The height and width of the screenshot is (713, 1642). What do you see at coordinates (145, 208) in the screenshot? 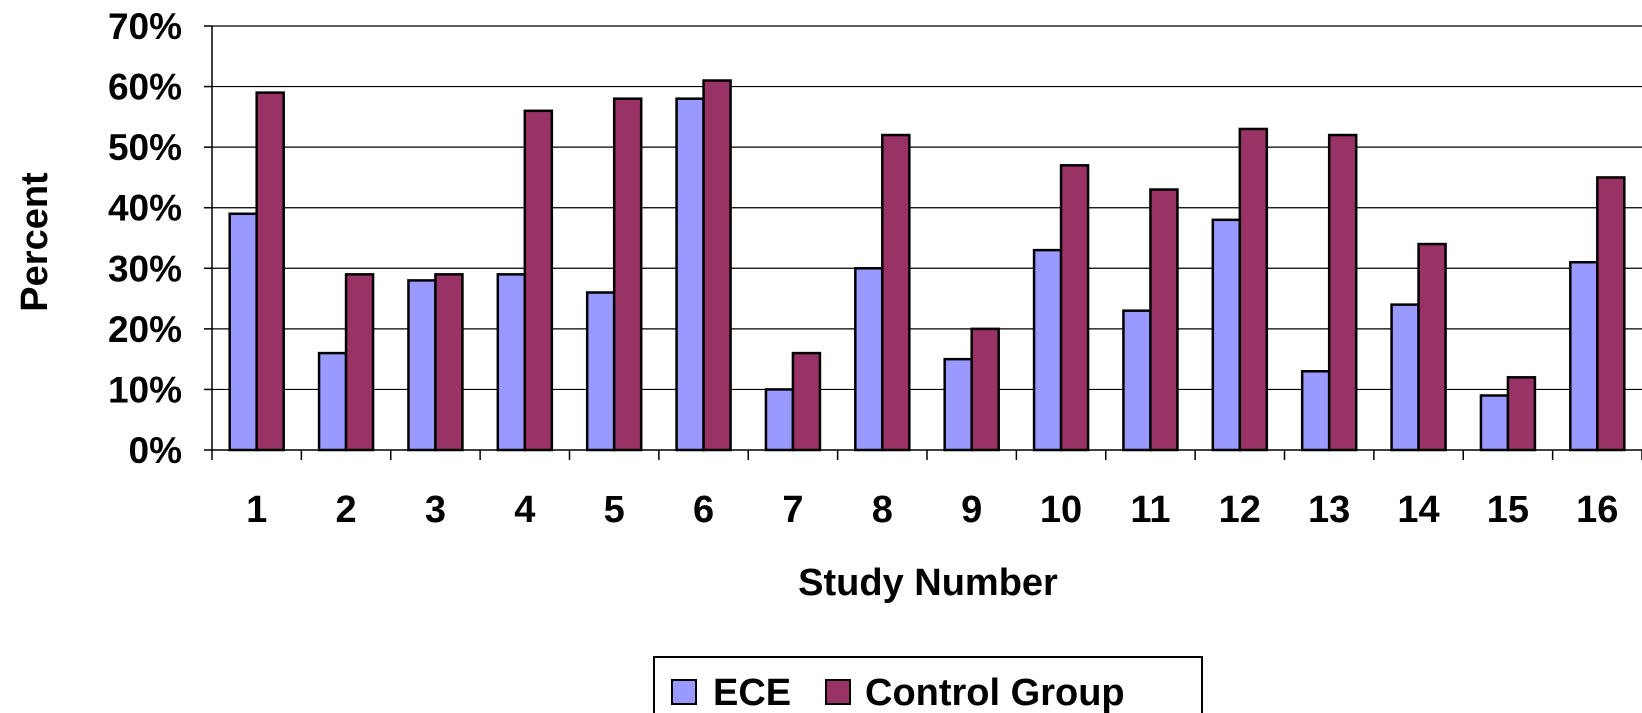
I see `y-tick-label: 40%` at bounding box center [145, 208].